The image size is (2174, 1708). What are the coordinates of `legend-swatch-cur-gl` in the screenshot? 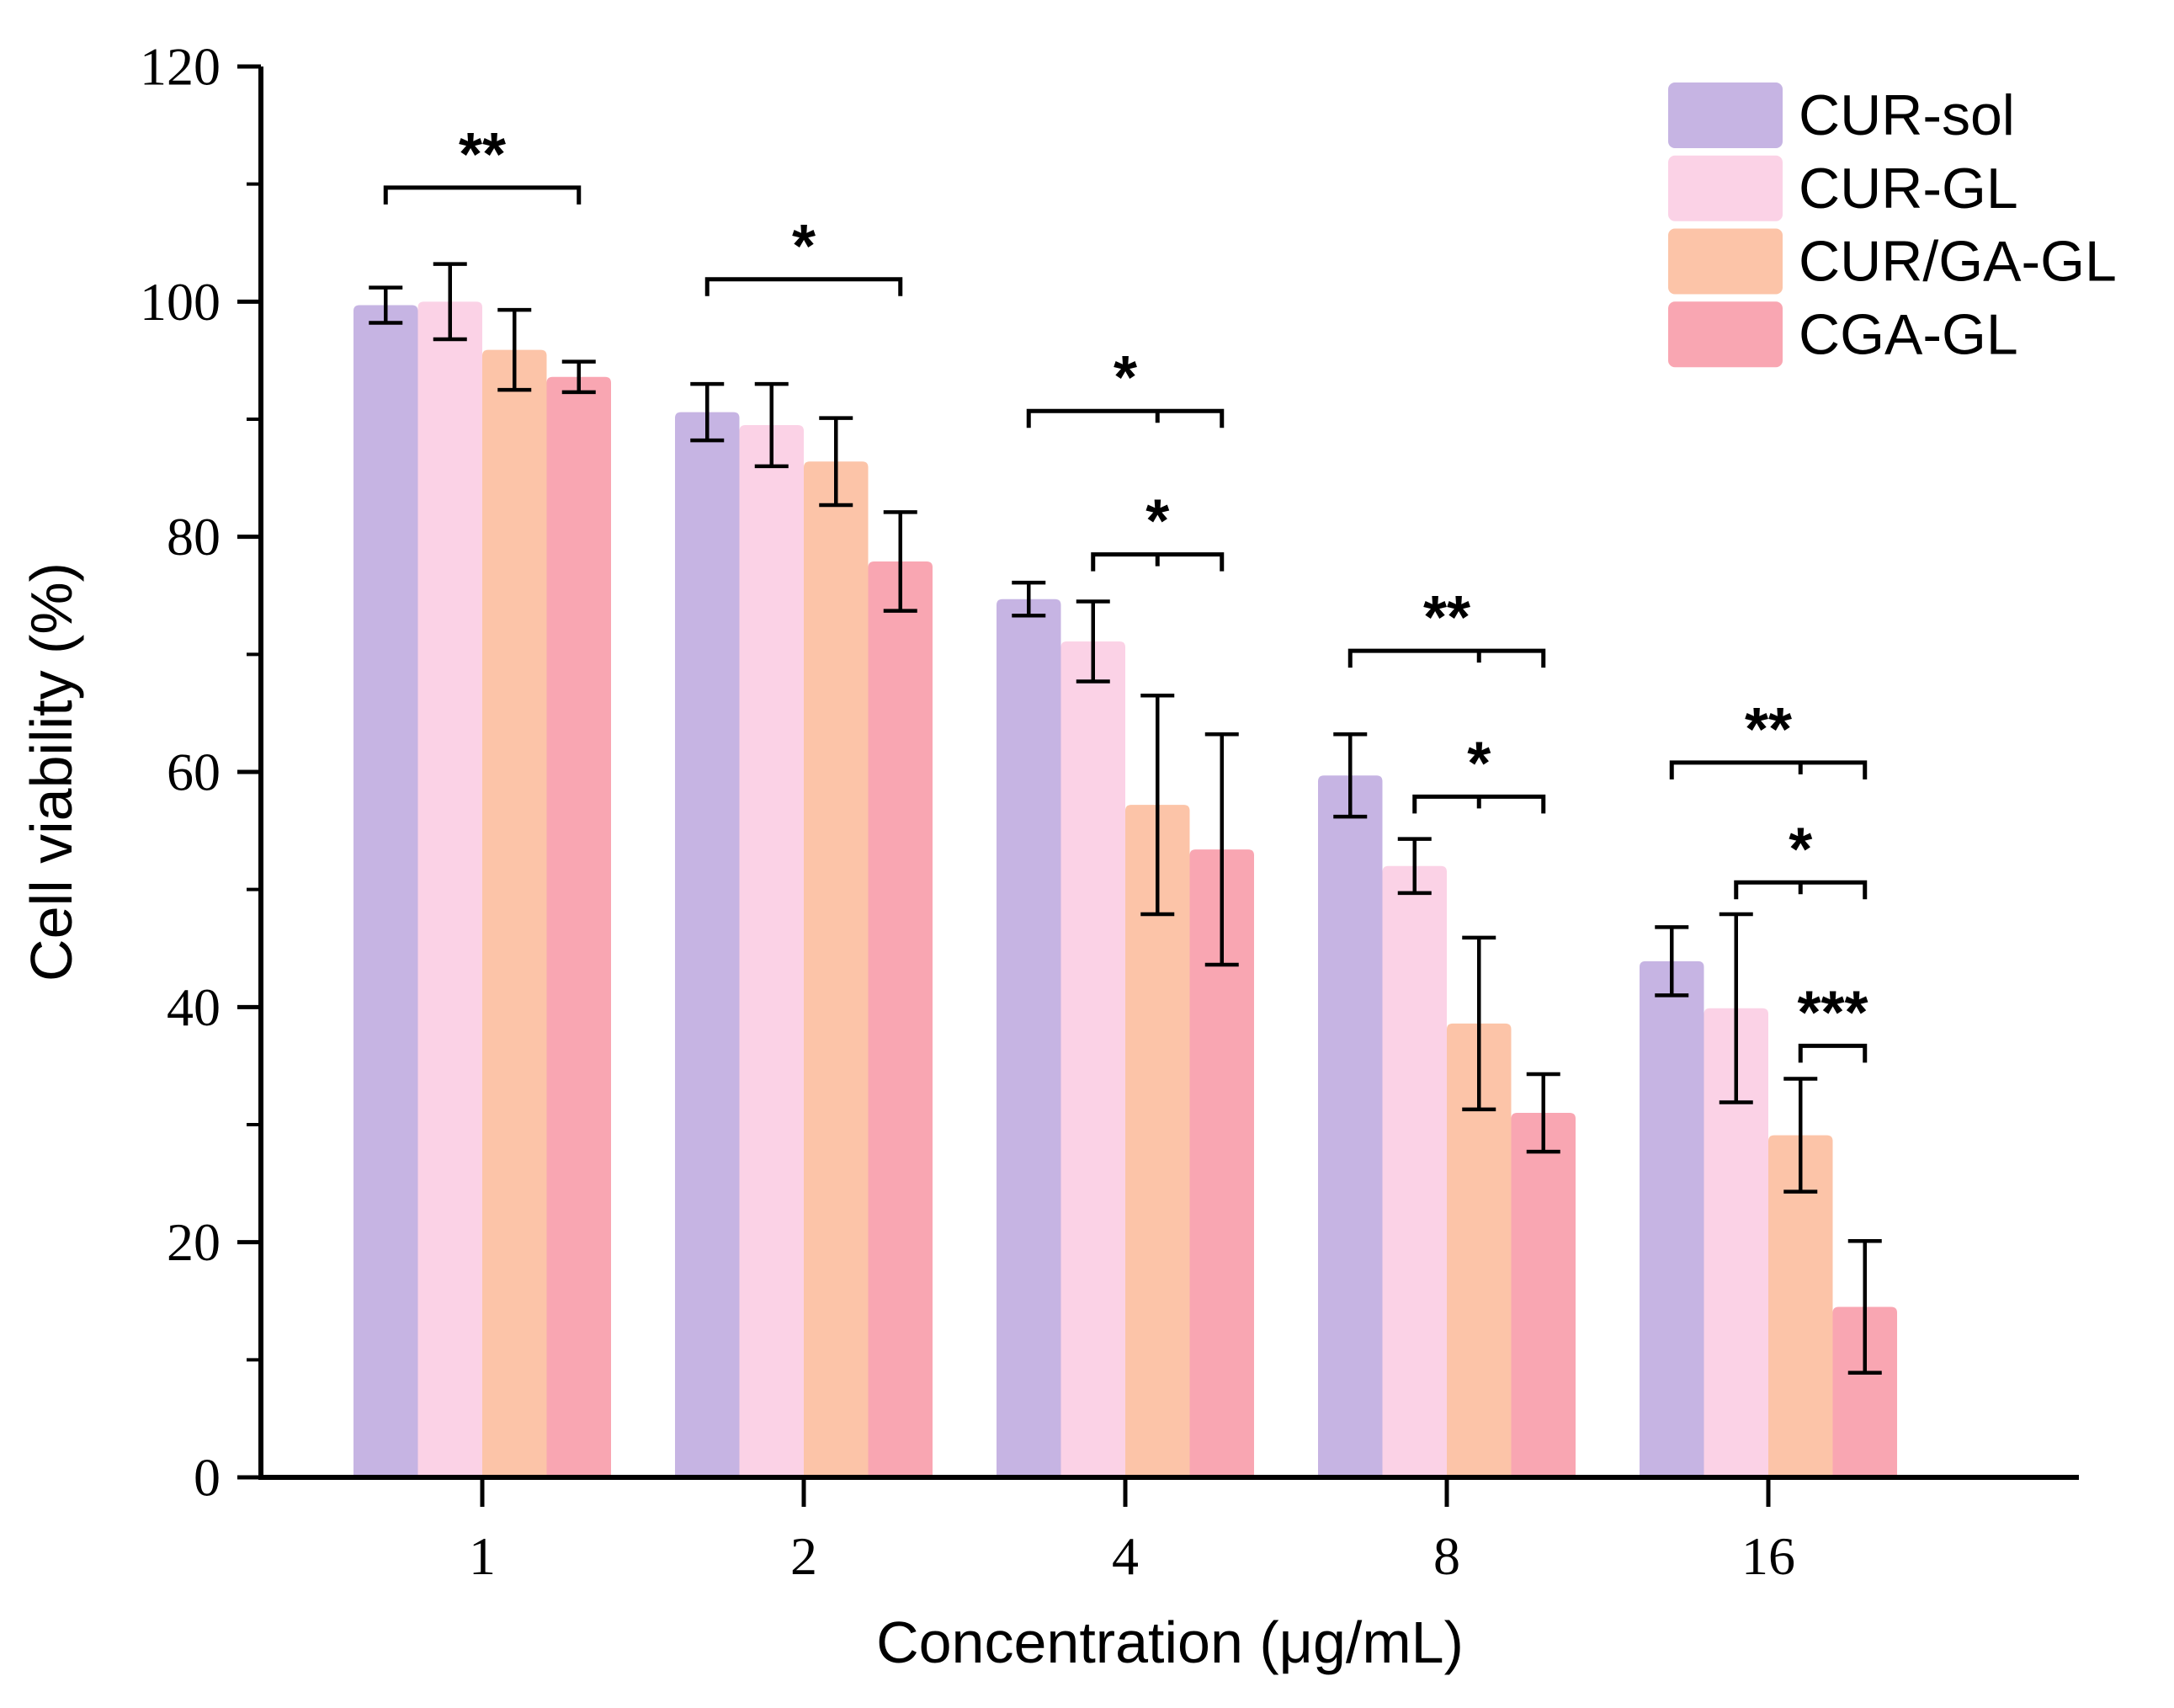 It's located at (1725, 188).